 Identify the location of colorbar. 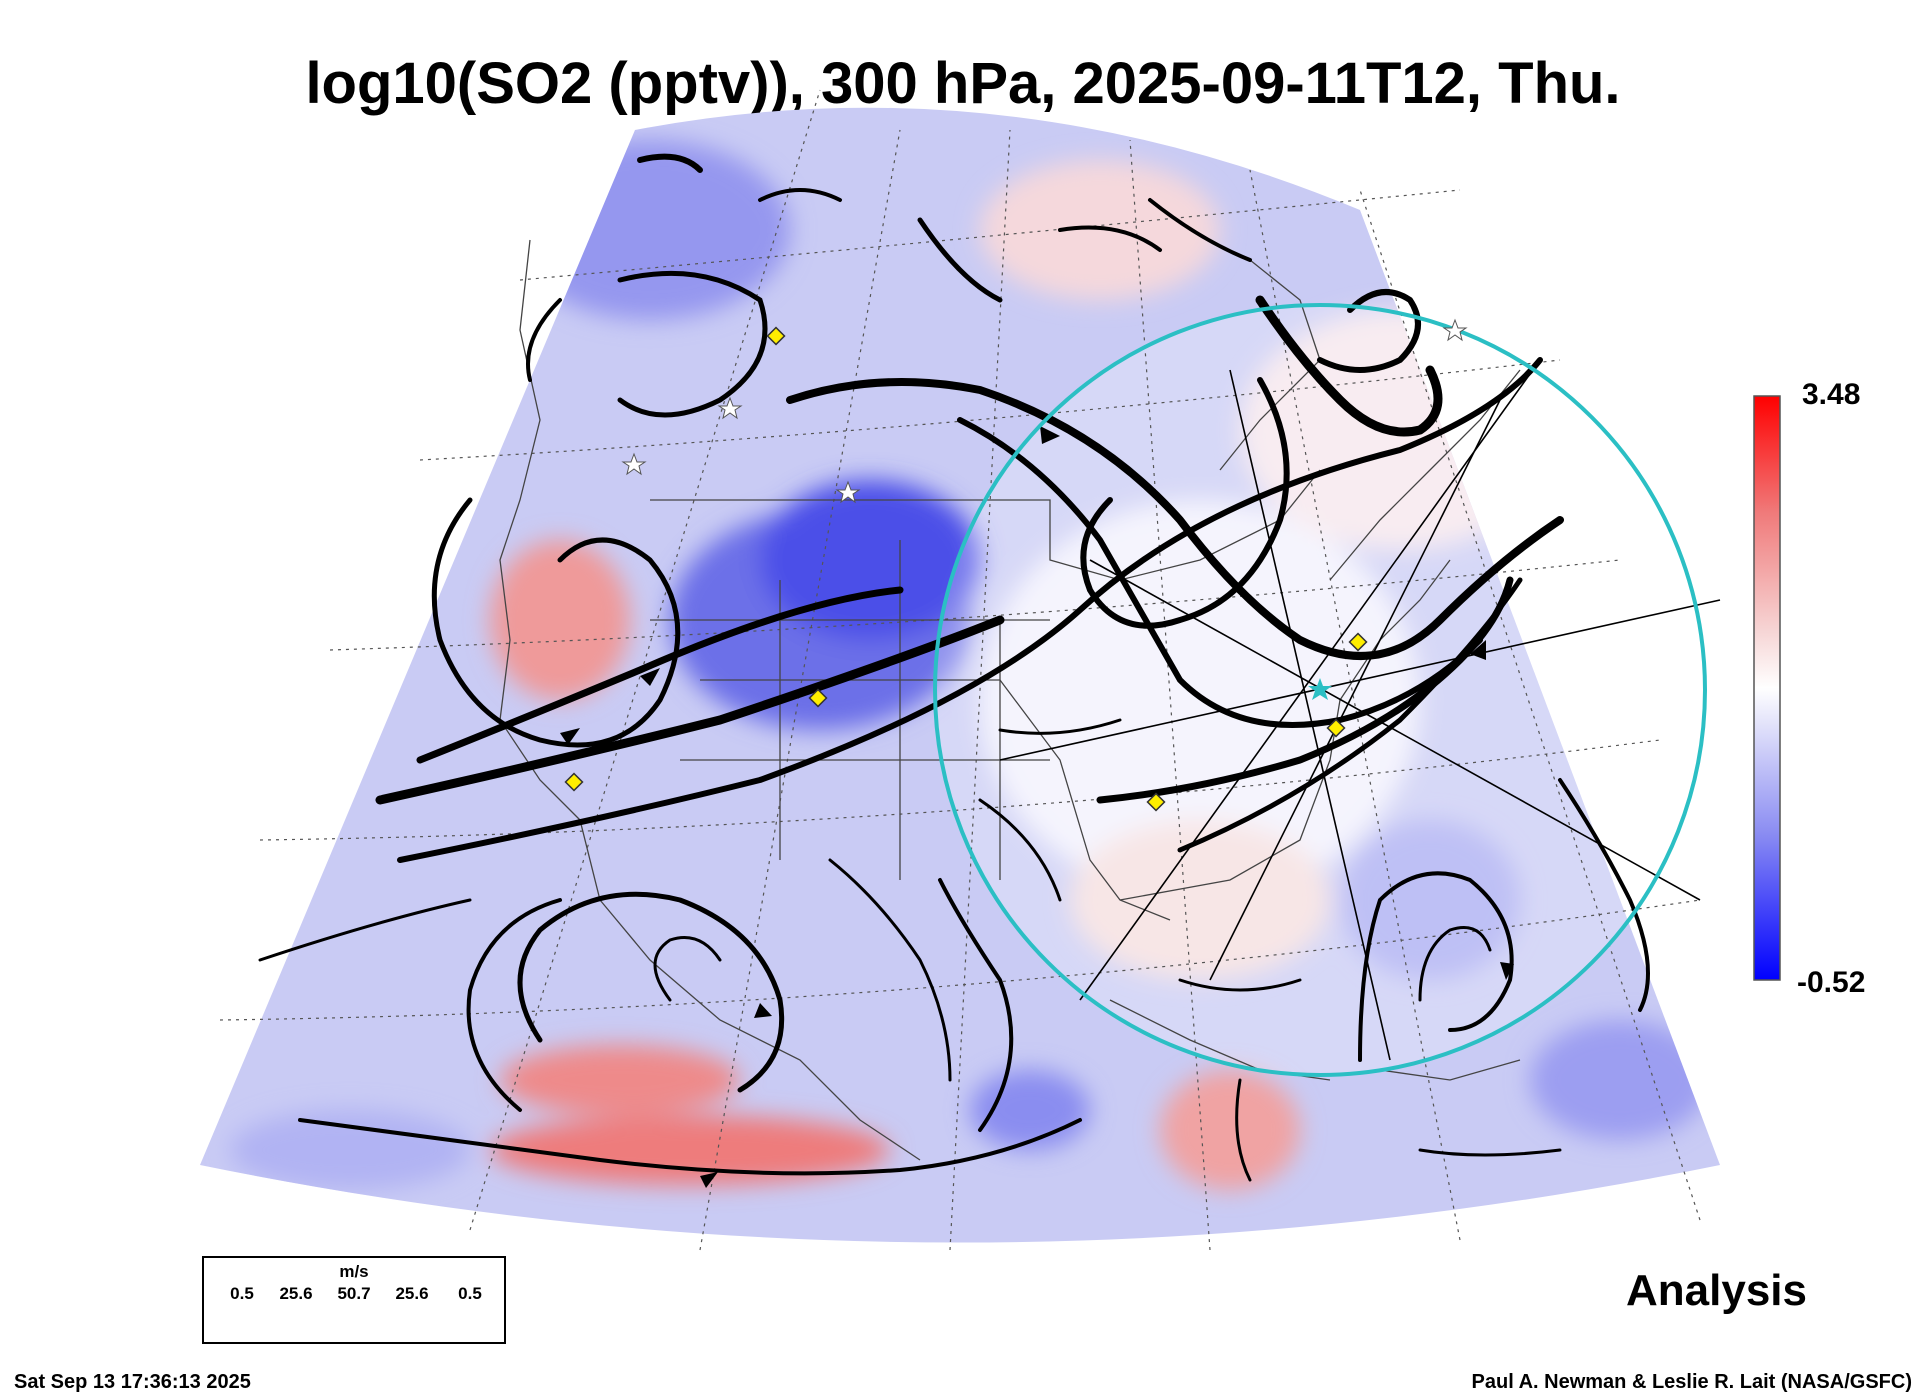
(1767, 688).